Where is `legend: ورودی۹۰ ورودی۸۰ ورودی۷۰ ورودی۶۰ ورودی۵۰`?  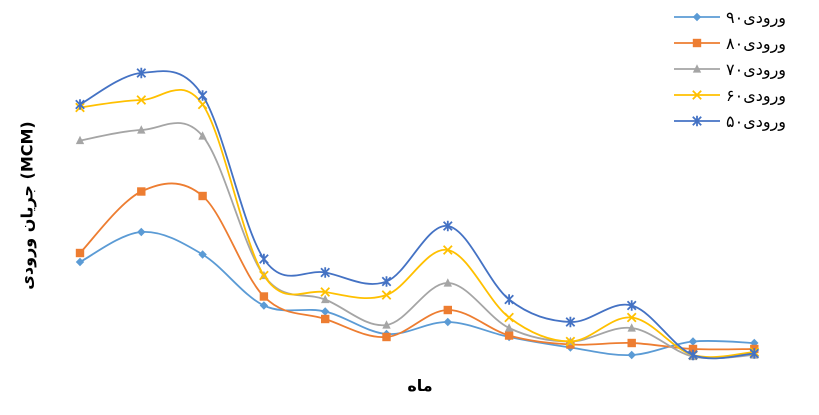
legend: ورودی۹۰ ورودی۸۰ ورودی۷۰ ورودی۶۰ ورودی۵۰ is located at coordinates (744, 69).